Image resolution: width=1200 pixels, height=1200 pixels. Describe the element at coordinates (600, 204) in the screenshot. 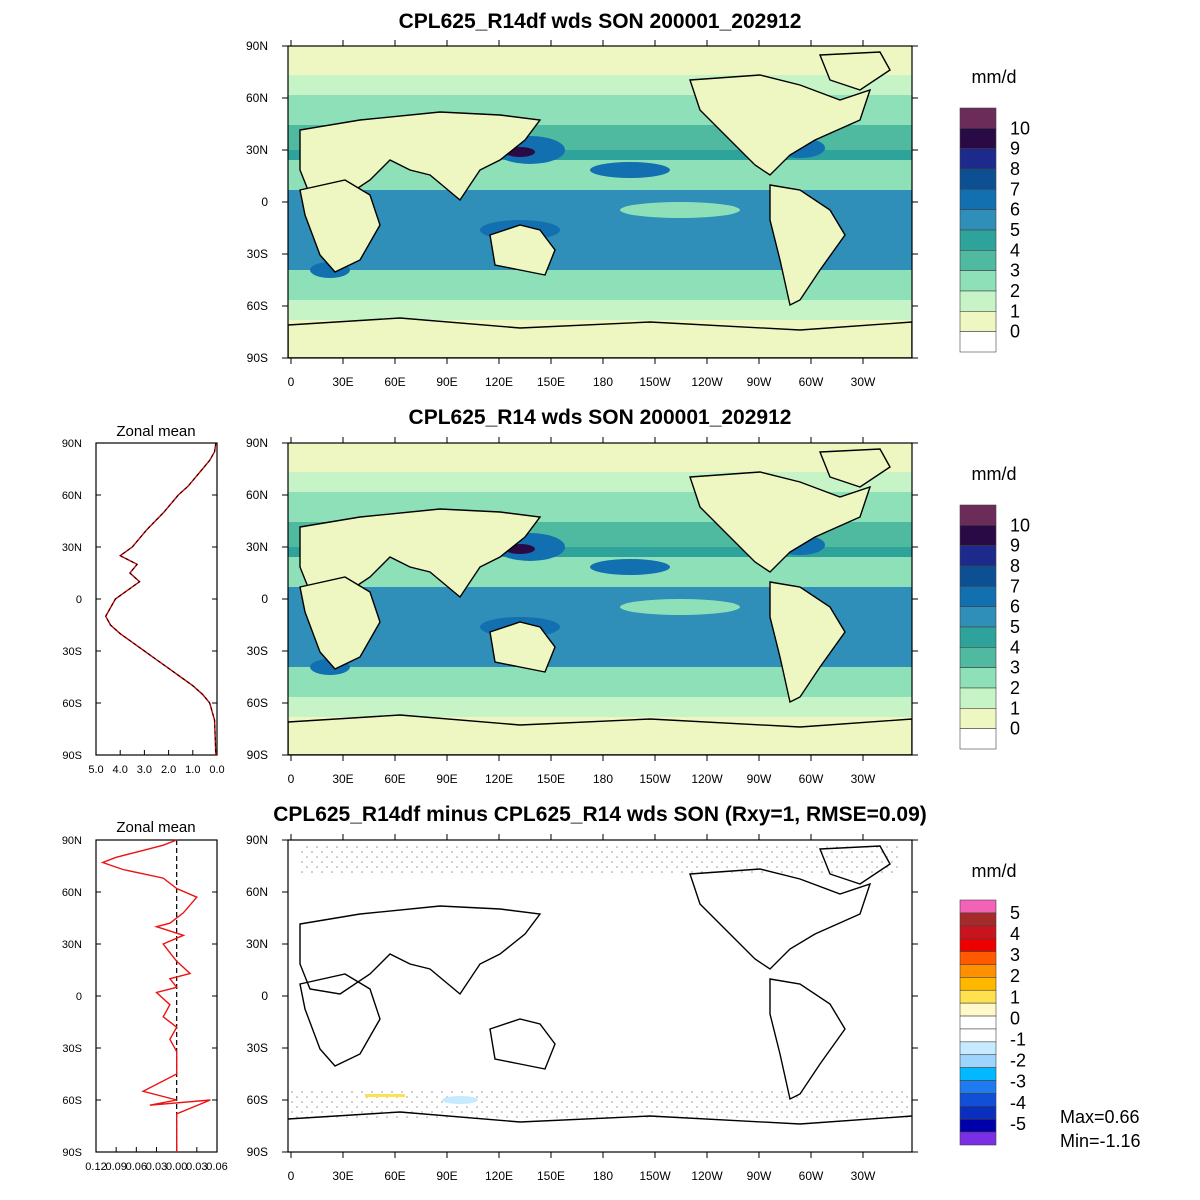

I see `map1-continents` at that location.